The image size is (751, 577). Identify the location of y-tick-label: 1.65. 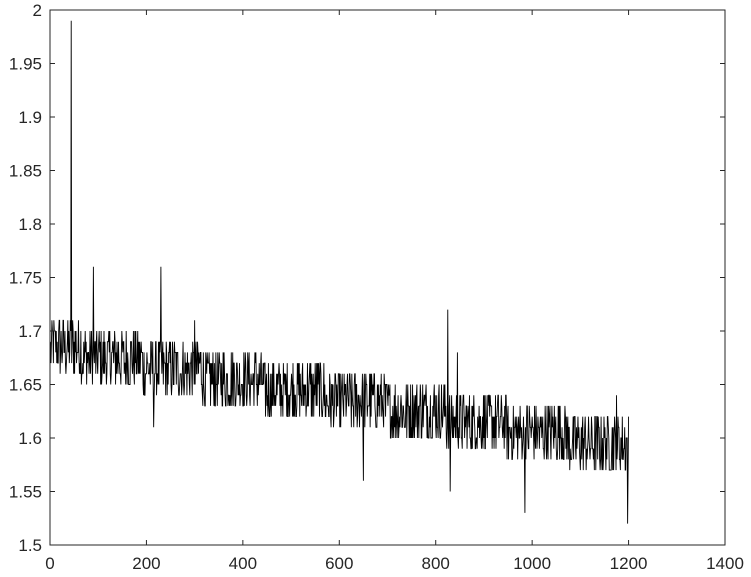
(25, 385).